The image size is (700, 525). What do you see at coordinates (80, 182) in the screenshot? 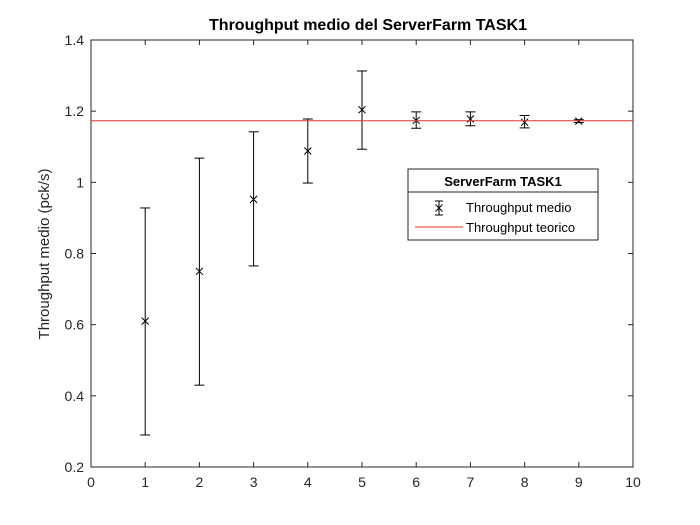
I see `y-tick-label: 1` at bounding box center [80, 182].